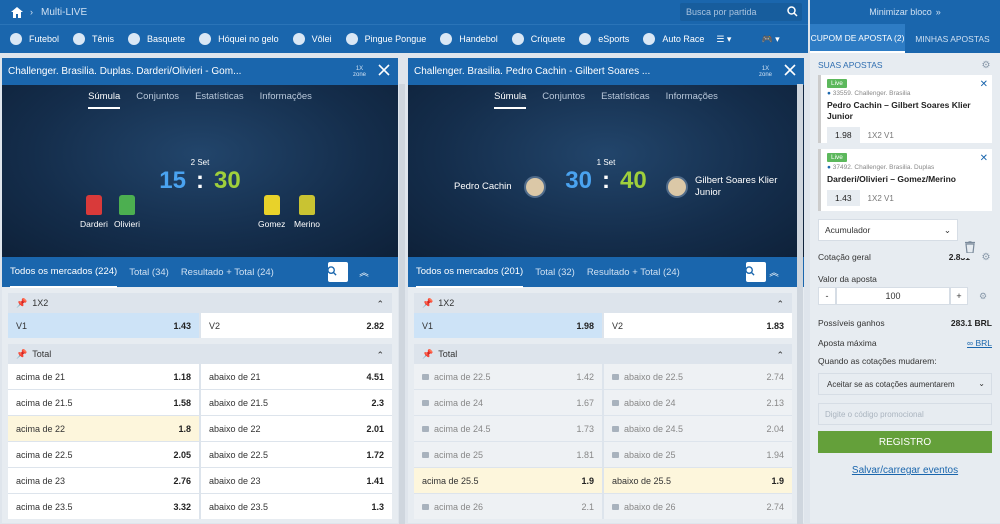 The height and width of the screenshot is (524, 1000). I want to click on more-sports-button: ☰ ▾, so click(723, 39).